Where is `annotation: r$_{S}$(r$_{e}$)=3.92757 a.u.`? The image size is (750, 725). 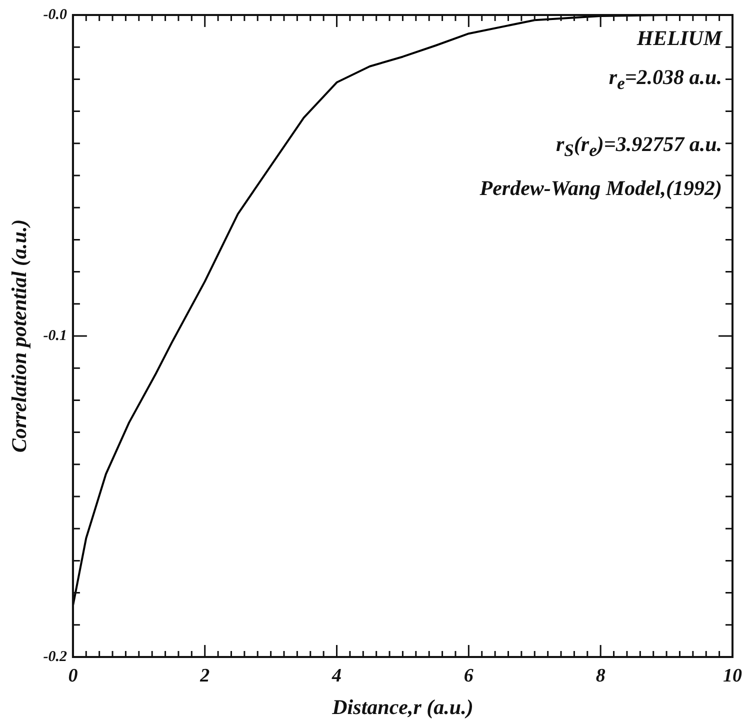
annotation: r$_{S}$(r$_{e}$)=3.92757 a.u. is located at coordinates (638, 147).